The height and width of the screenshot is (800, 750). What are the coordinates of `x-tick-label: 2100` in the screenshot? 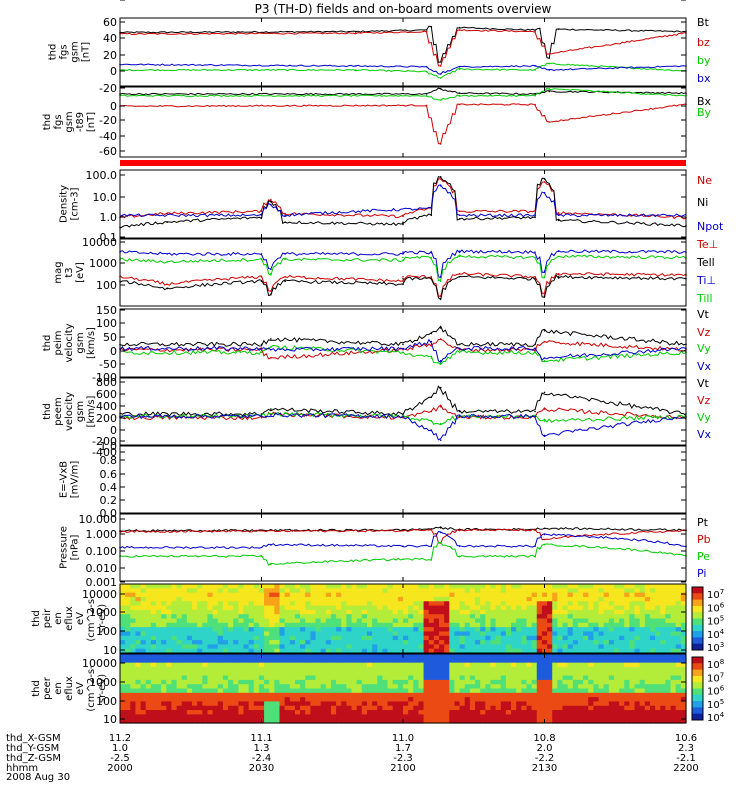 It's located at (402, 768).